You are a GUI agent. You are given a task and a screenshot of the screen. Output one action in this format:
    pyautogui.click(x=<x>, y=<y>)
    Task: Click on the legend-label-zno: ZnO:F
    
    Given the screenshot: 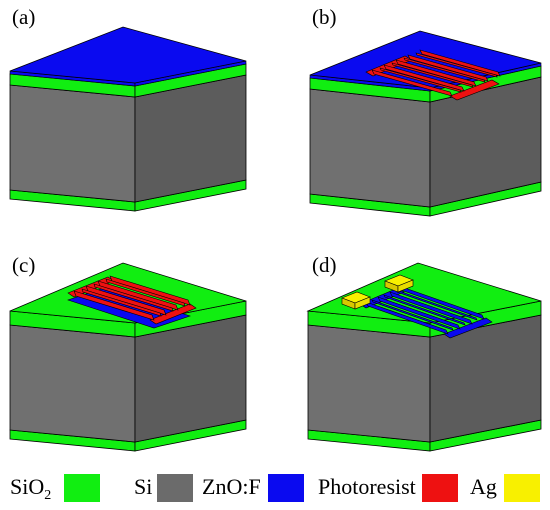 What is the action you would take?
    pyautogui.click(x=231, y=486)
    